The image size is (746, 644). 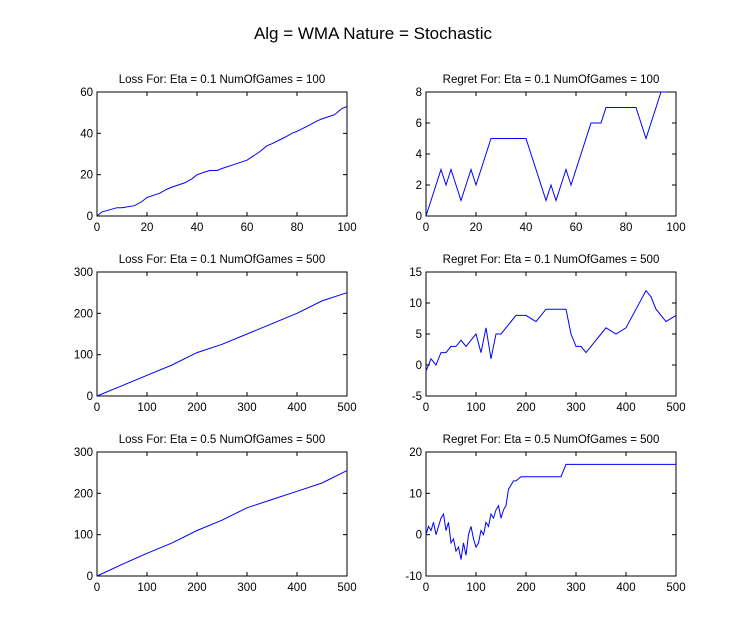 What do you see at coordinates (419, 93) in the screenshot?
I see `y-tick-label: 8` at bounding box center [419, 93].